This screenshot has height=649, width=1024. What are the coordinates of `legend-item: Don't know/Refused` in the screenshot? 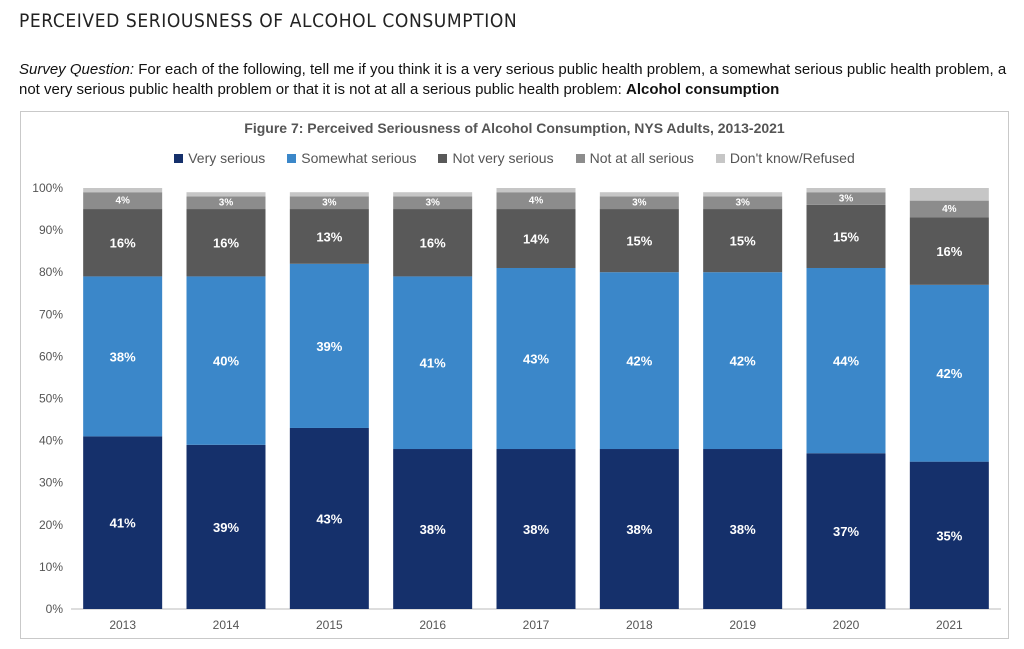 It's located at (785, 158).